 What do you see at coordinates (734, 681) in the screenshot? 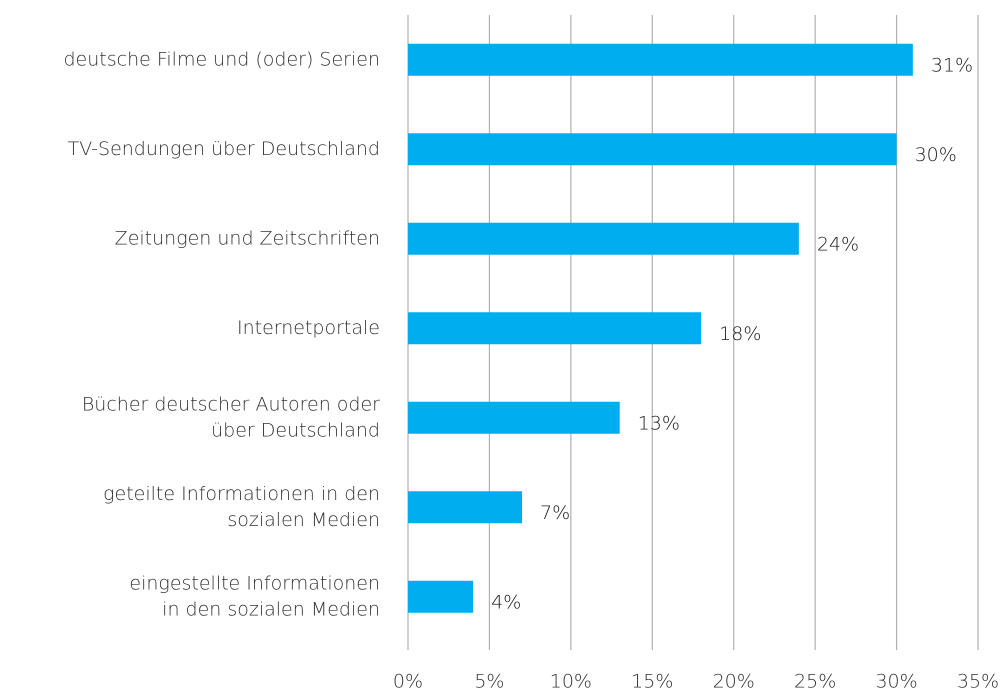
I see `x-tick-label: 20%` at bounding box center [734, 681].